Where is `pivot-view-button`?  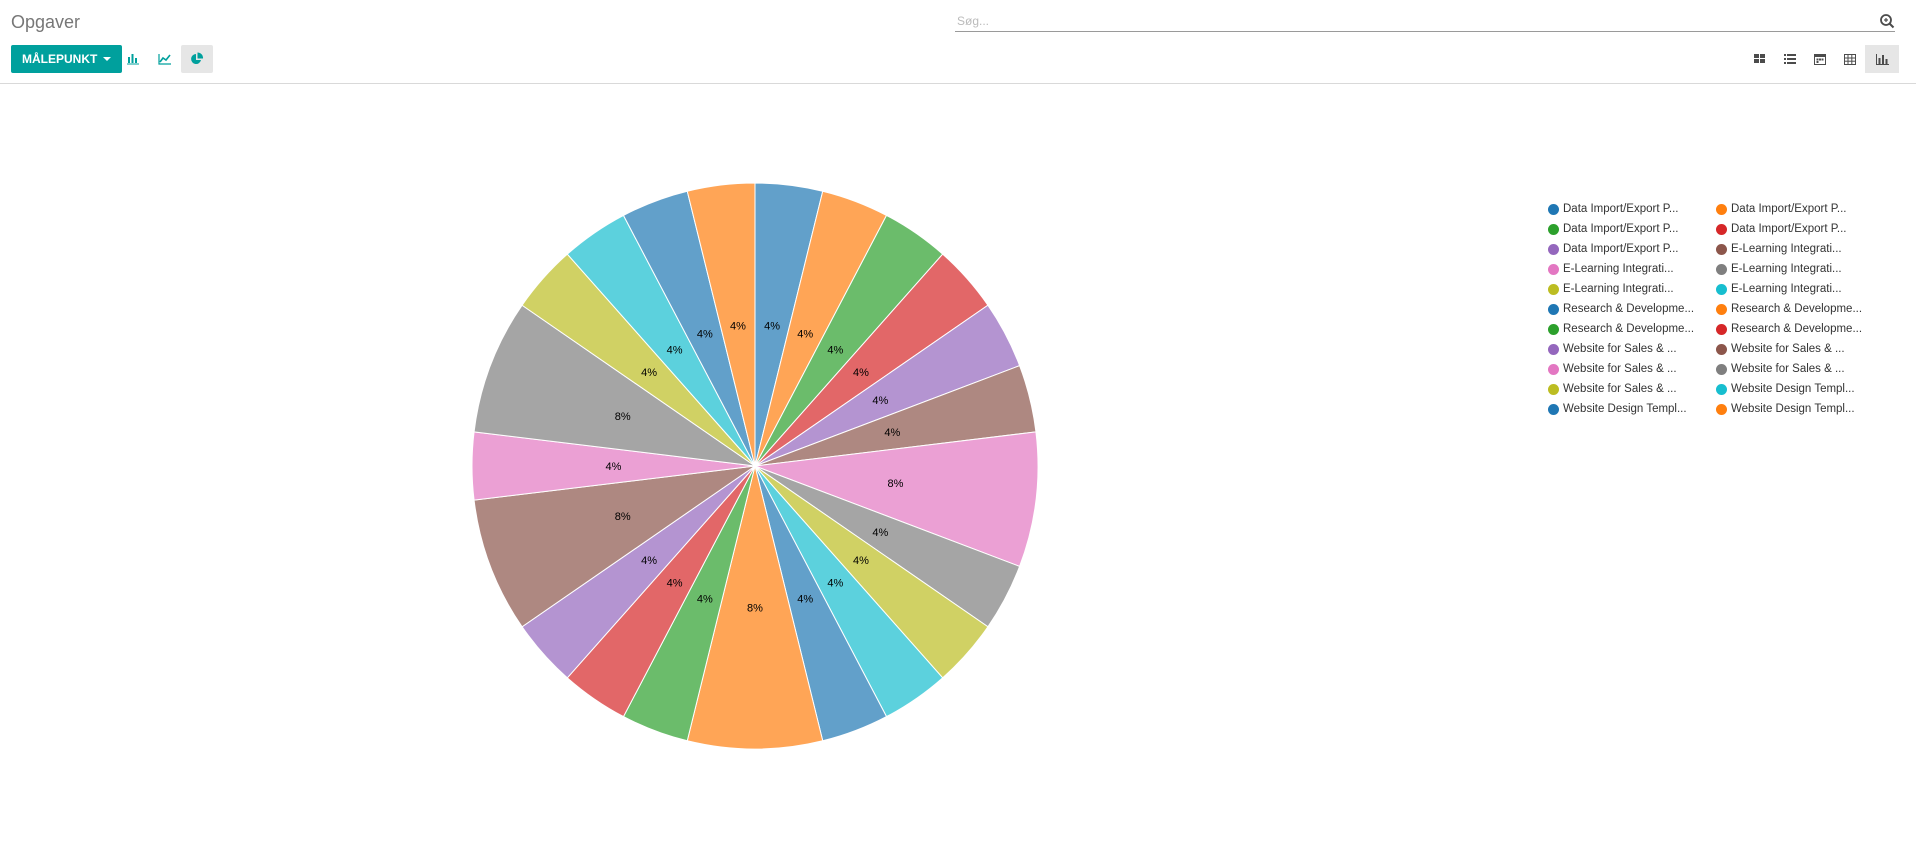 pivot-view-button is located at coordinates (1850, 59).